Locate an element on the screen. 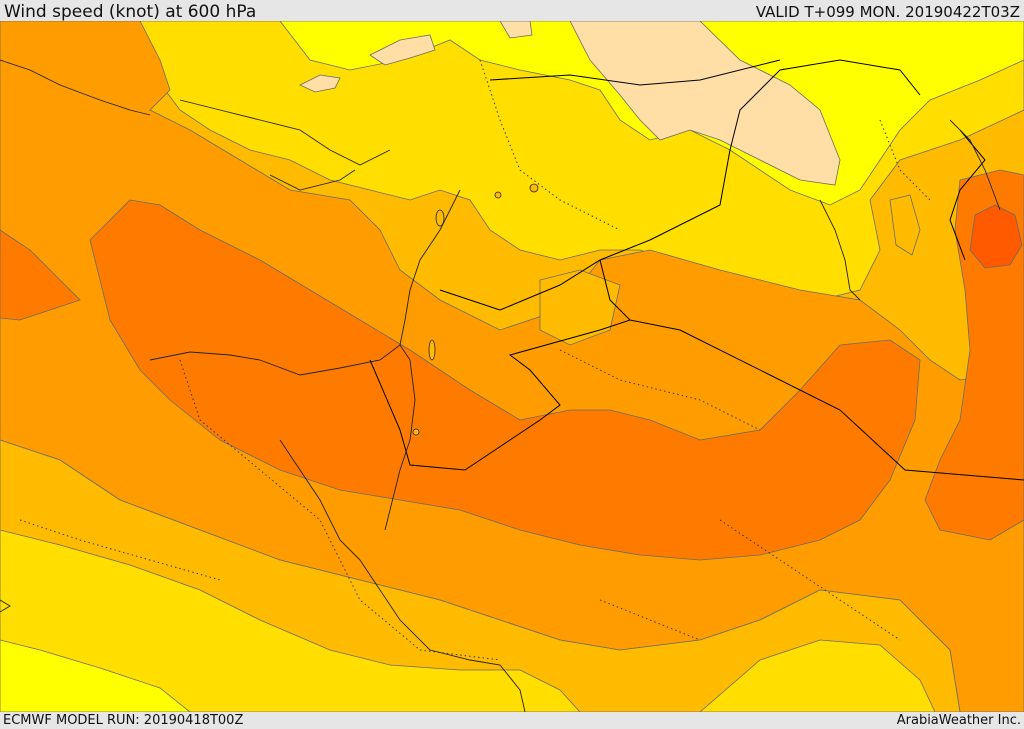  southeast-yellow-band is located at coordinates (817, 675).